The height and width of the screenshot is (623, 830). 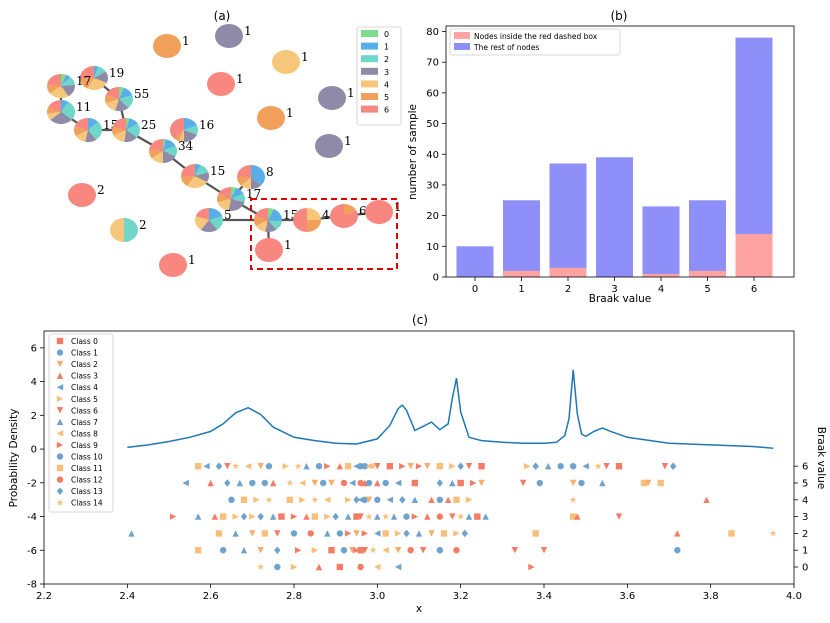 I want to click on y2tick-label: 0, so click(x=805, y=568).